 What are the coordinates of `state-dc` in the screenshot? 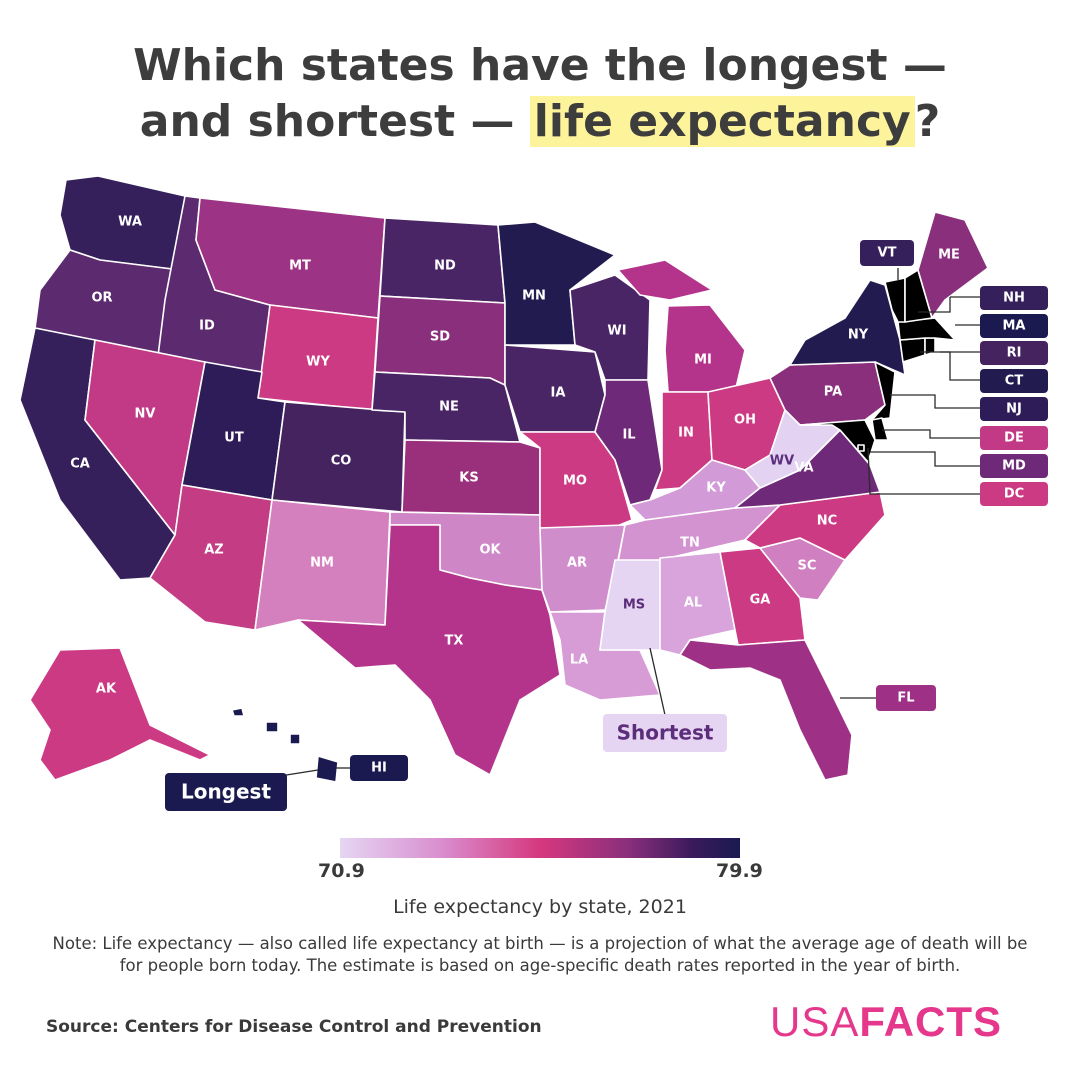 It's located at (861, 448).